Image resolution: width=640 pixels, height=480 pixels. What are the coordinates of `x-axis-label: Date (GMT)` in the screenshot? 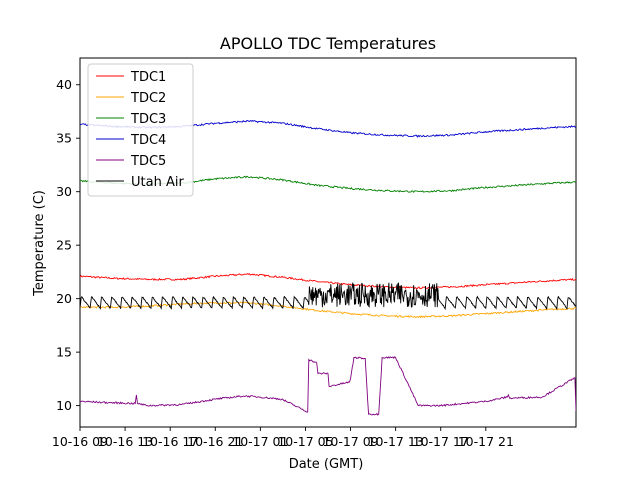 It's located at (326, 464).